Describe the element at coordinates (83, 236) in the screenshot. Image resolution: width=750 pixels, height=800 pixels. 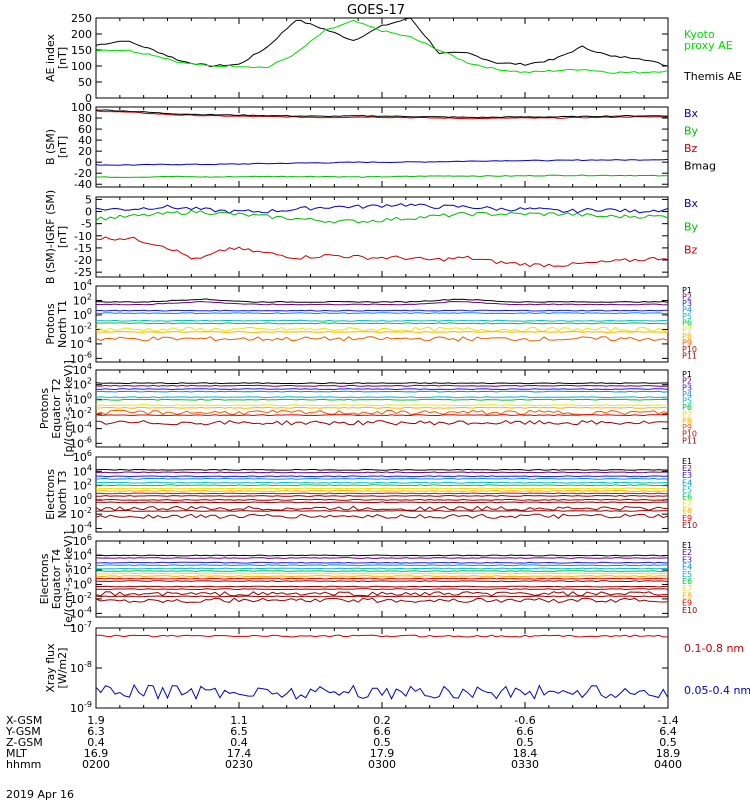
I see `y-tick-label: -10` at that location.